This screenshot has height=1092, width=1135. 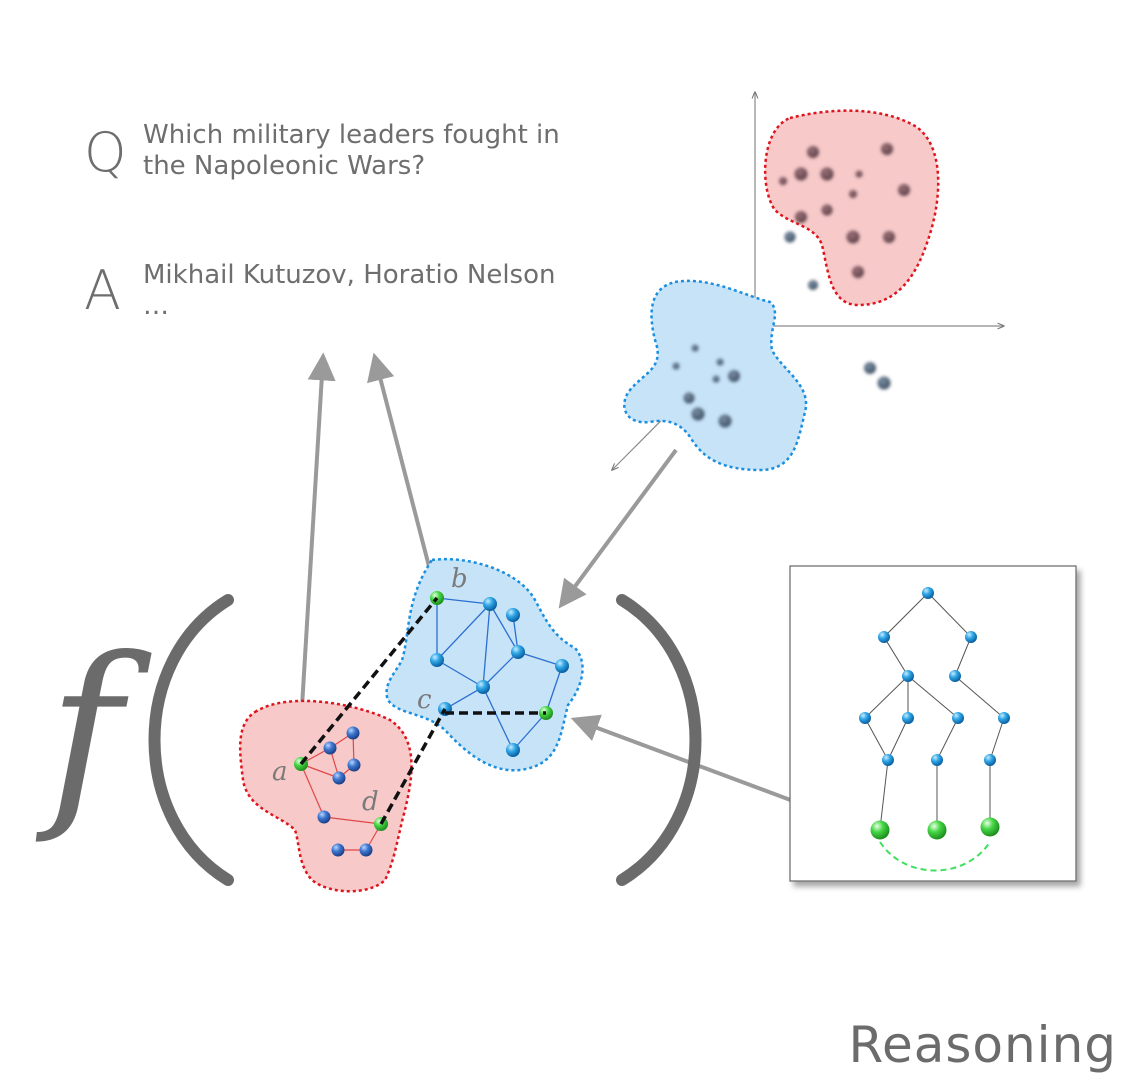 I want to click on red-graph-region, so click(x=325, y=796).